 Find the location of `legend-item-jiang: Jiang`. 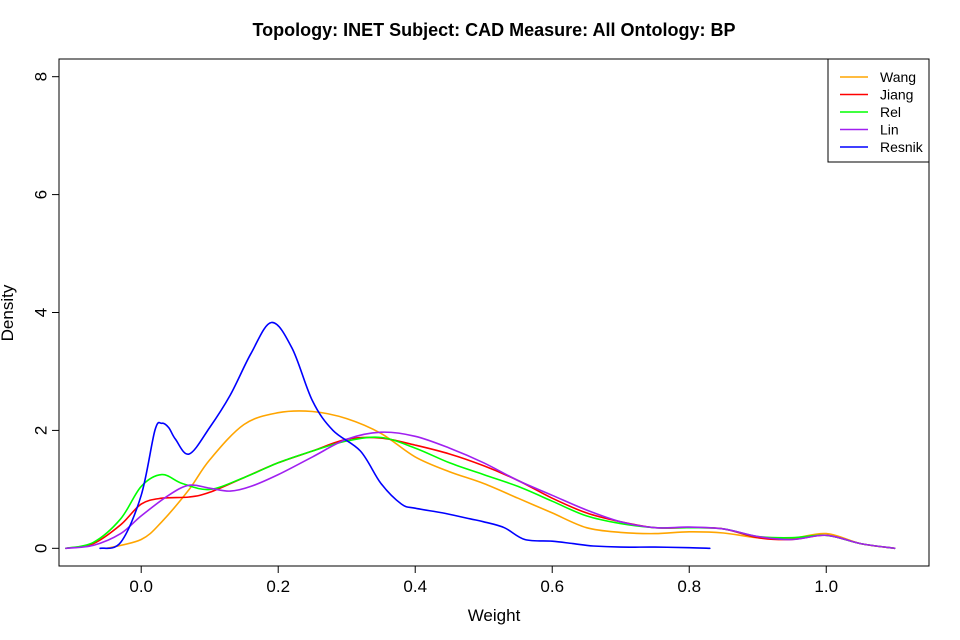

legend-item-jiang: Jiang is located at coordinates (876, 95).